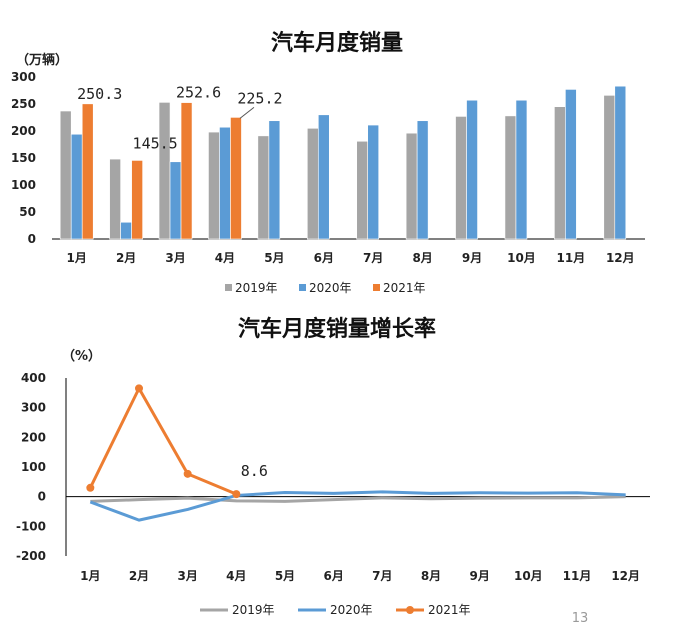 This screenshot has height=636, width=675. What do you see at coordinates (422, 180) in the screenshot?
I see `bar-2020年-8月` at bounding box center [422, 180].